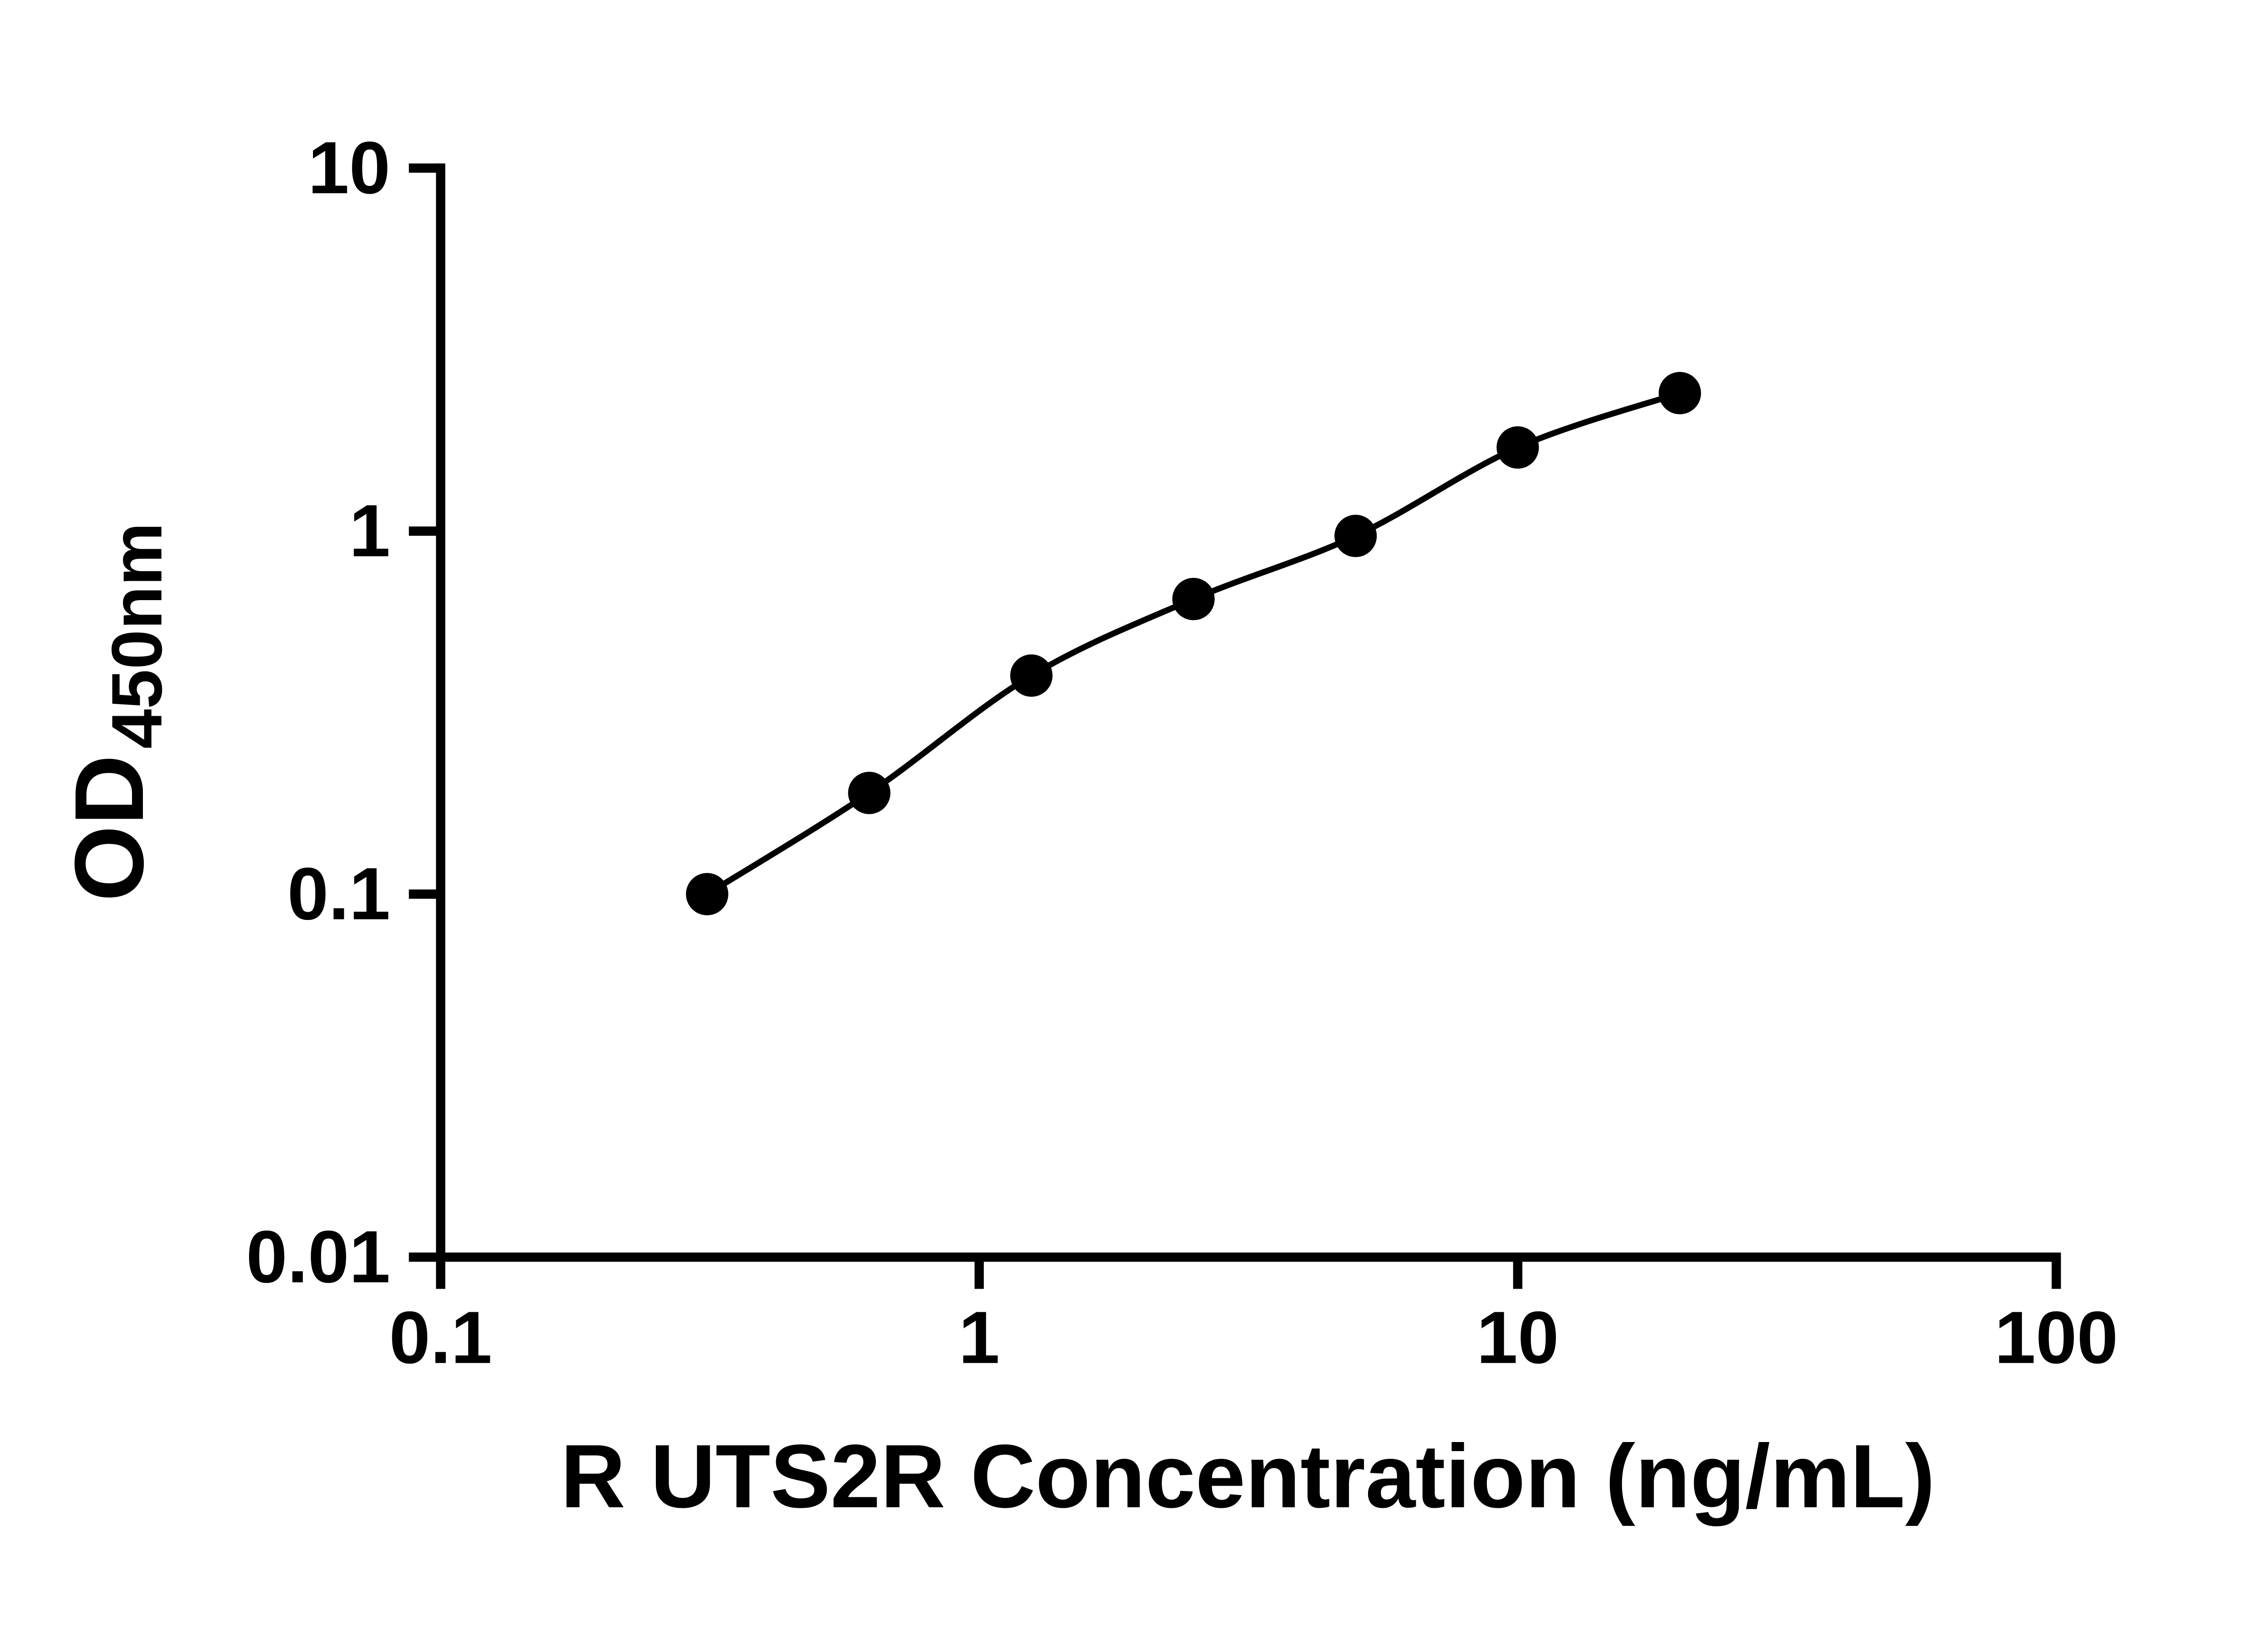 This screenshot has height=1633, width=2268. Describe the element at coordinates (339, 893) in the screenshot. I see `y-tick-label: 0.1` at that location.